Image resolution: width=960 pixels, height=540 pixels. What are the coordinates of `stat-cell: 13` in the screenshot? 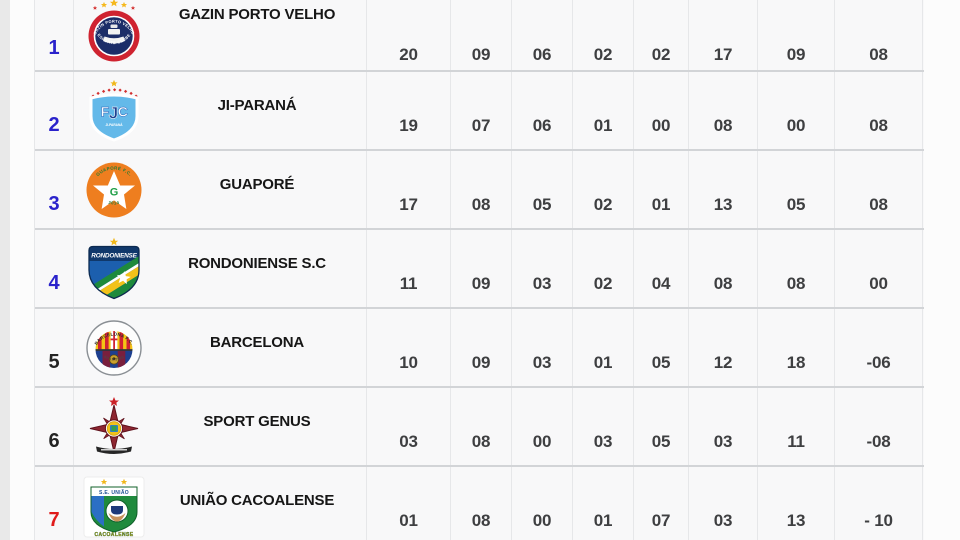 It's located at (796, 503).